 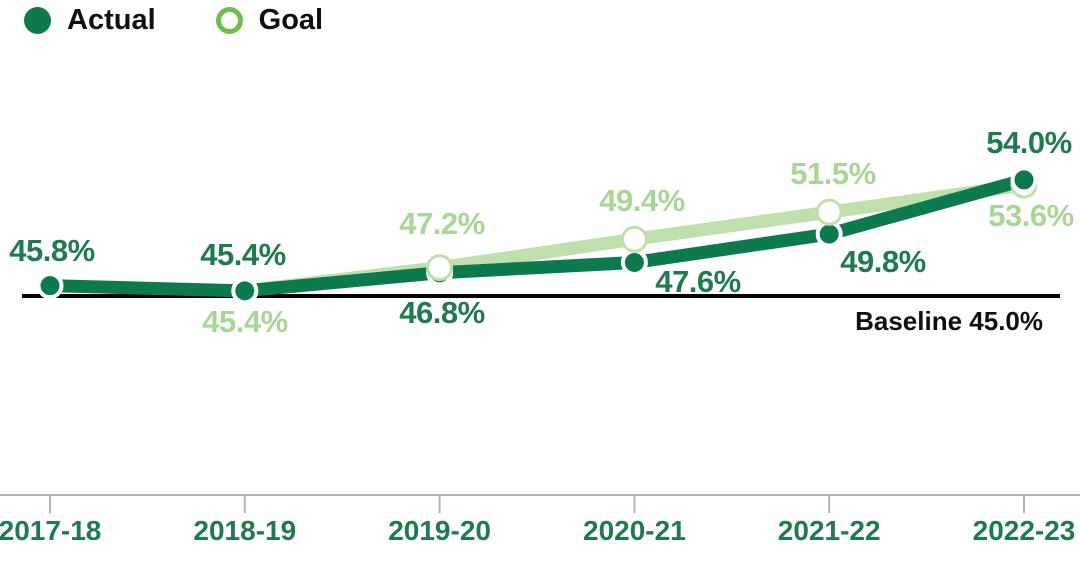 I want to click on legend-label-goal: Goal, so click(x=291, y=20).